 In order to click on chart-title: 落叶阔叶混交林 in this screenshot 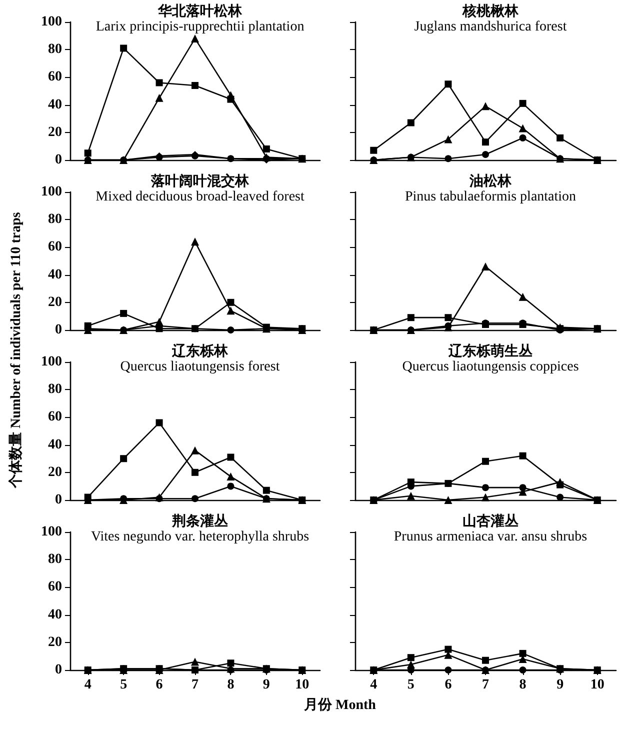, I will do `click(200, 181)`.